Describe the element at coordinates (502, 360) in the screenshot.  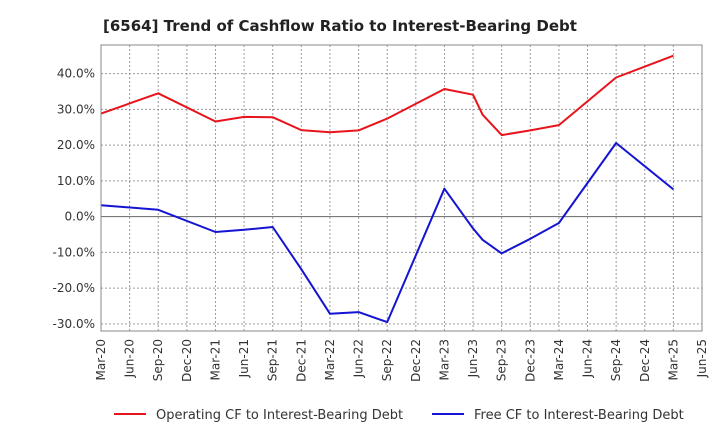
I see `x-tick-label: Sep-23` at that location.